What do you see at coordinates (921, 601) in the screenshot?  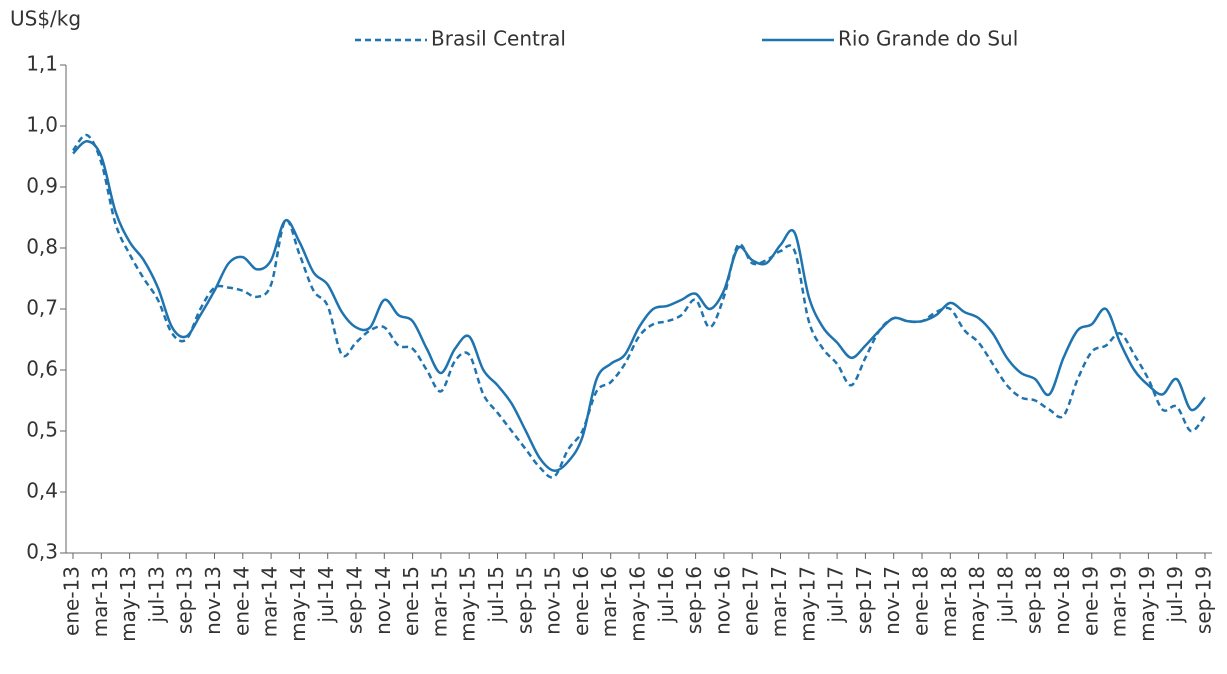 I see `x-tick-label: ene-18` at bounding box center [921, 601].